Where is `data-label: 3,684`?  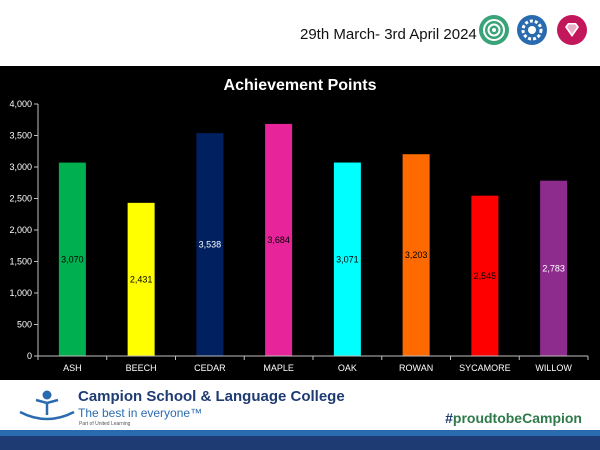
data-label: 3,684 is located at coordinates (278, 240).